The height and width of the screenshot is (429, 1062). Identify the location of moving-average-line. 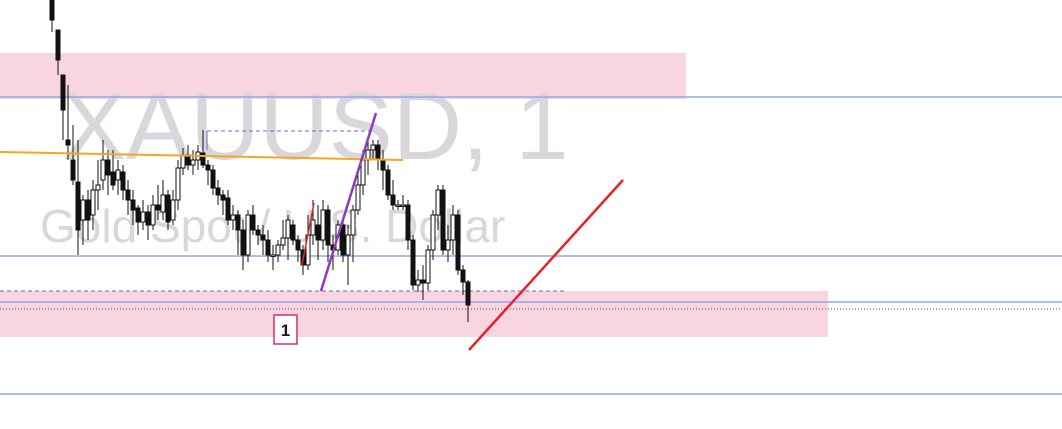
(202, 156).